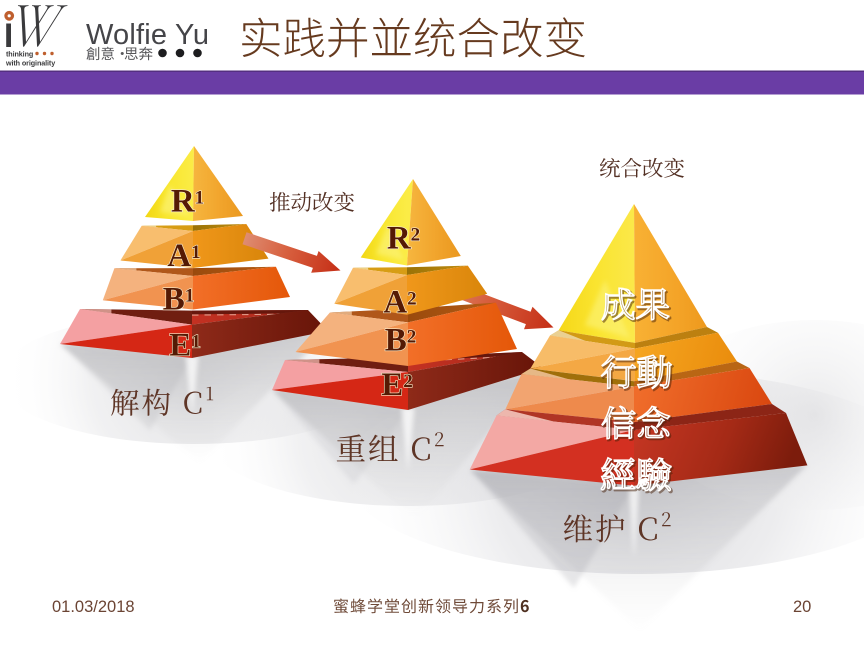 The height and width of the screenshot is (647, 864). Describe the element at coordinates (30, 63) in the screenshot. I see `svg-text: with originality` at that location.